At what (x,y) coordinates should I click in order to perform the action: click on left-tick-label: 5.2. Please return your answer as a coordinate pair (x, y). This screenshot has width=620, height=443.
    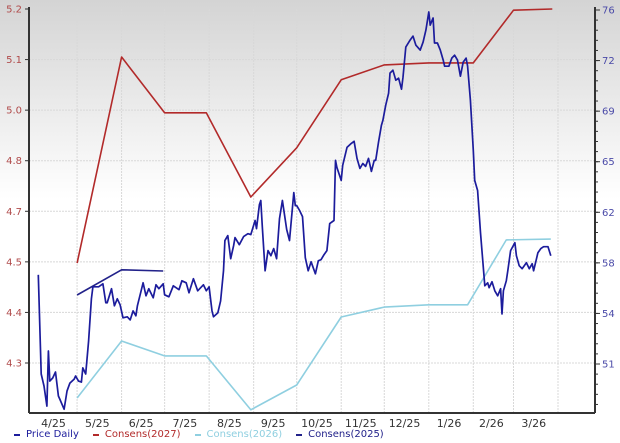
    Looking at the image, I should click on (14, 10).